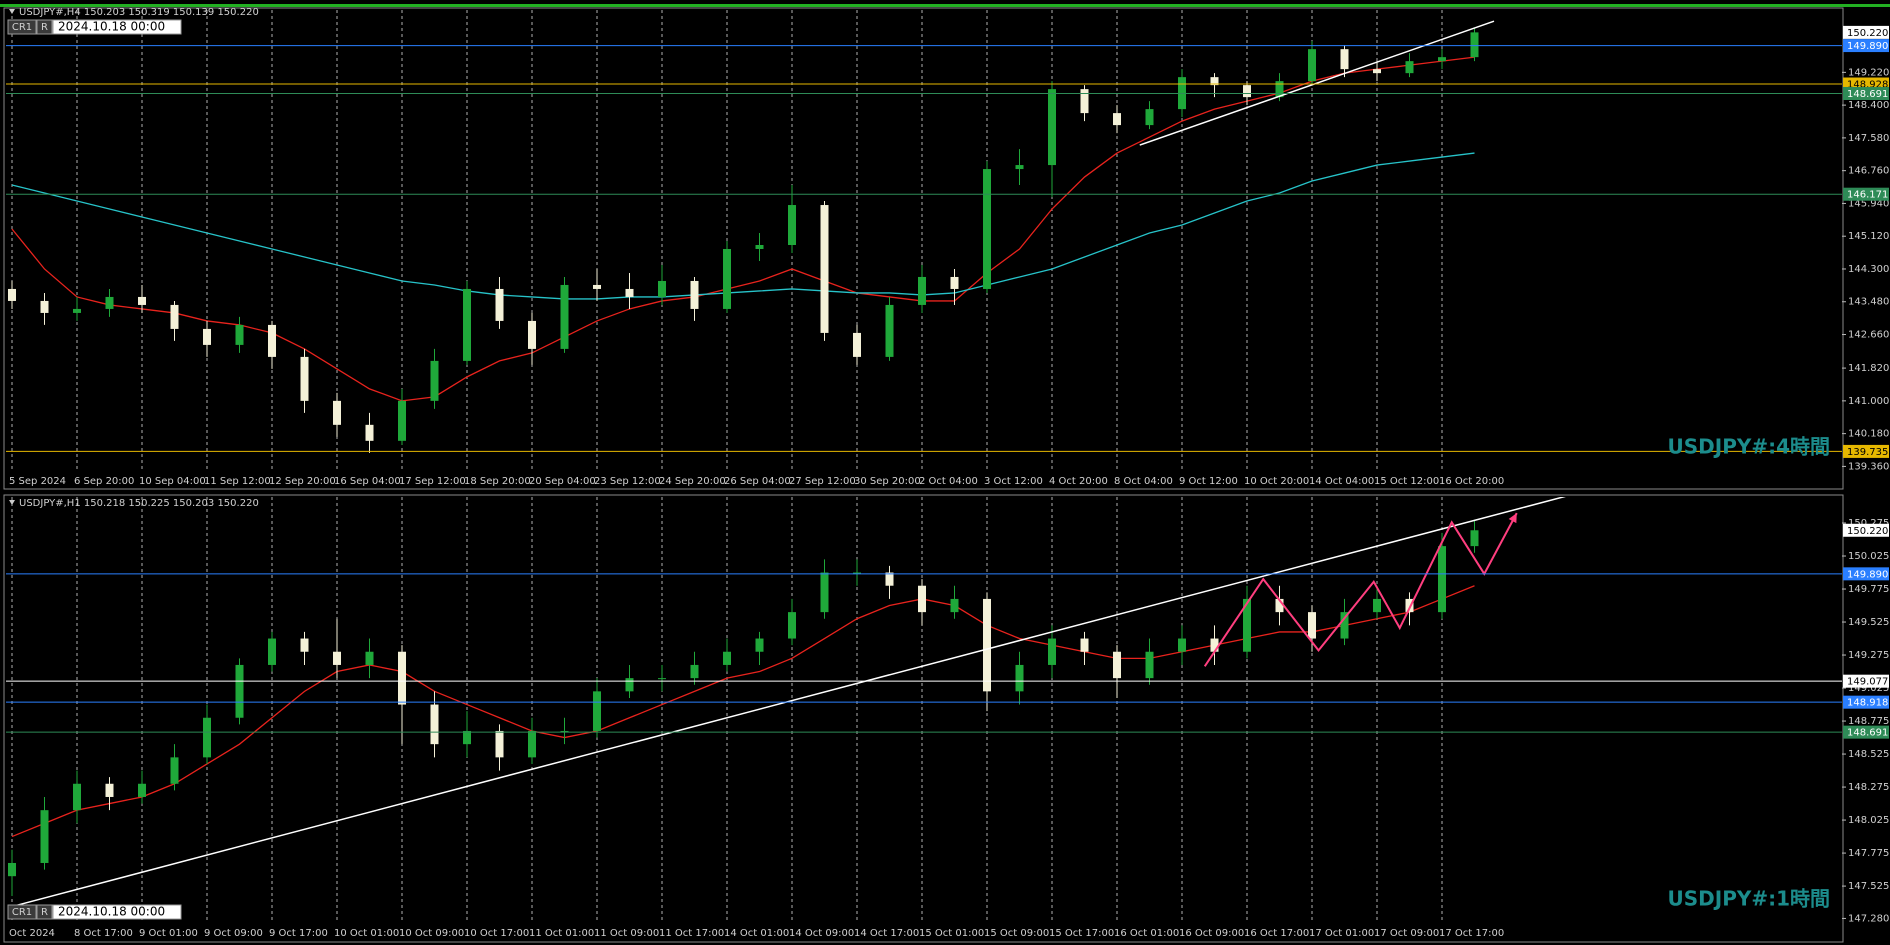 This screenshot has width=1890, height=945. What do you see at coordinates (1868, 466) in the screenshot?
I see `y-tick-label: 139.360` at bounding box center [1868, 466].